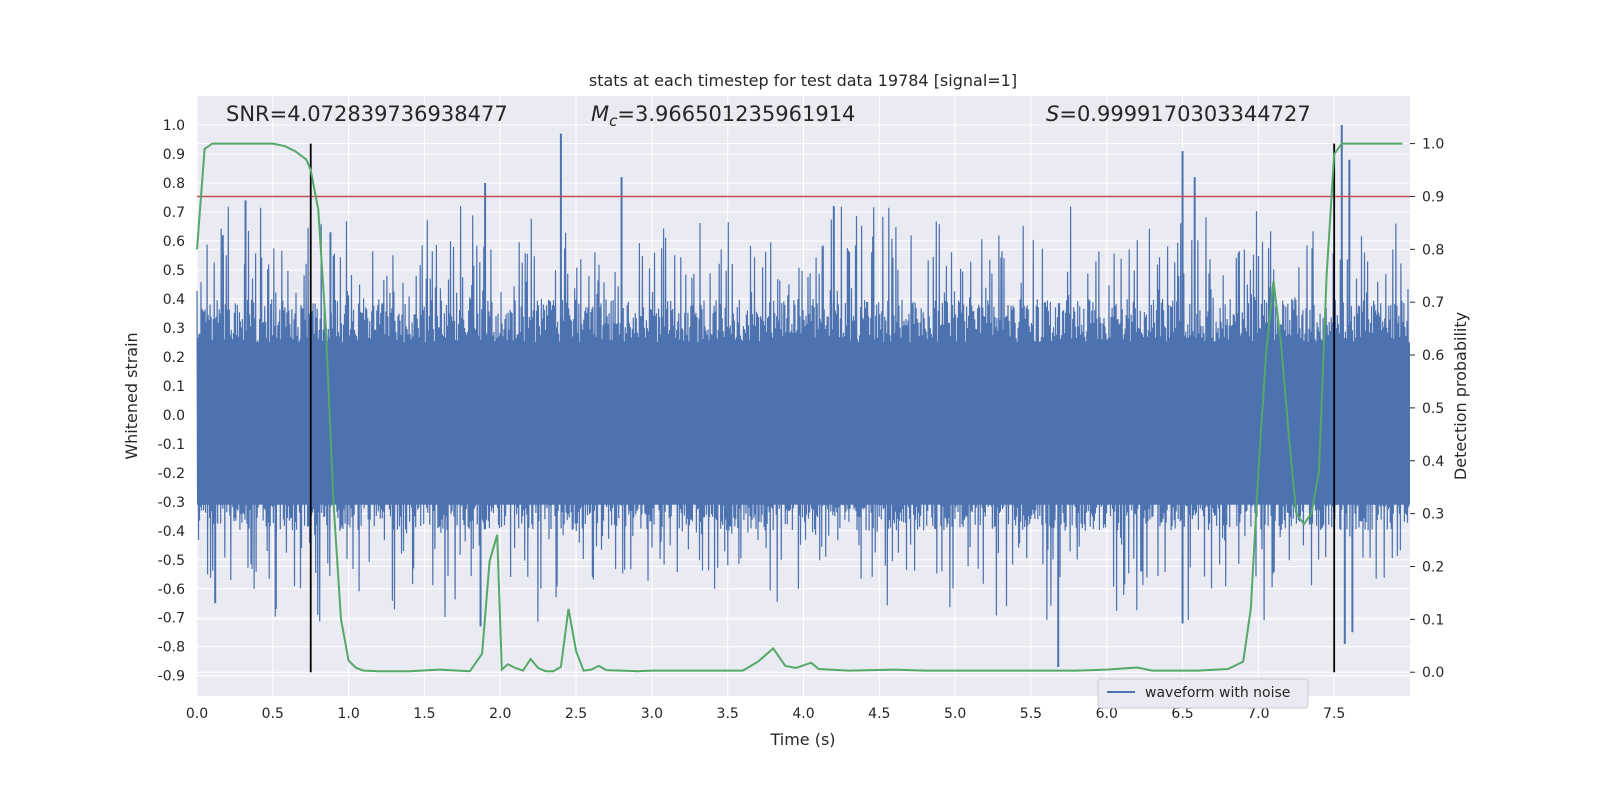 This screenshot has width=1600, height=800. What do you see at coordinates (174, 126) in the screenshot?
I see `y-tick-label: 1.0` at bounding box center [174, 126].